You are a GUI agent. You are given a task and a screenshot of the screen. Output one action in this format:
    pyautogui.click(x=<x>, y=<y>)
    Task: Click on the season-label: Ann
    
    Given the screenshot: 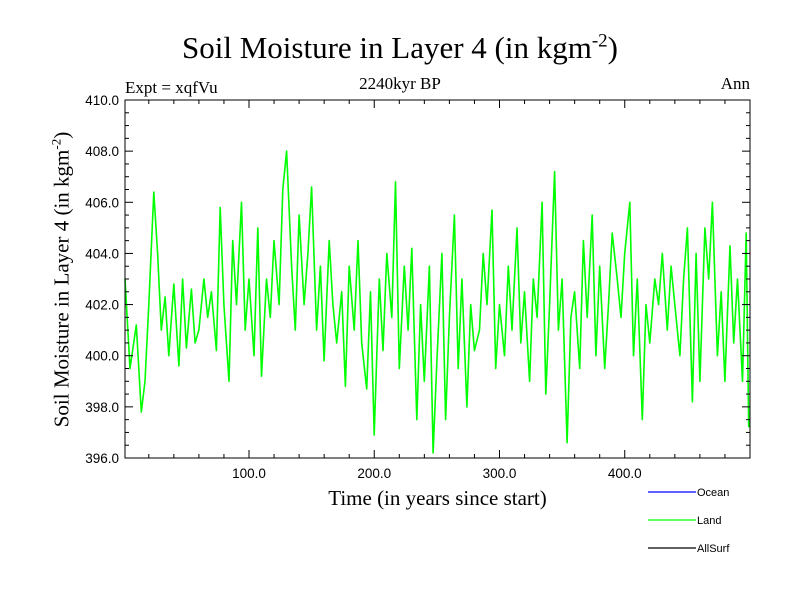 What is the action you would take?
    pyautogui.click(x=735, y=83)
    